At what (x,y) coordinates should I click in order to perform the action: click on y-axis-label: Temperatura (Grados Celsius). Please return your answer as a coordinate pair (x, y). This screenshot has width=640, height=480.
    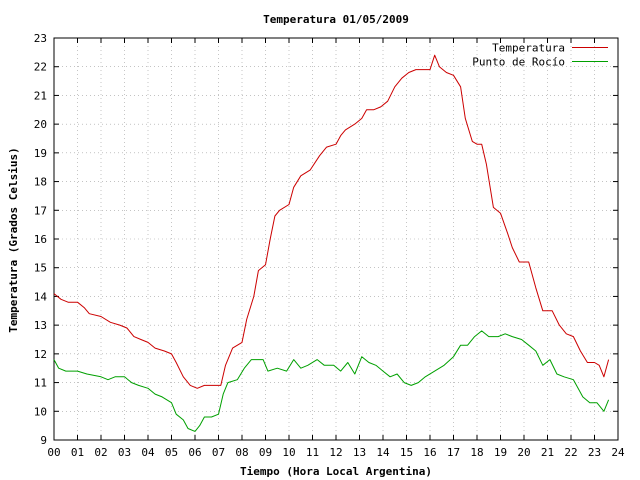
    Looking at the image, I should click on (13, 239).